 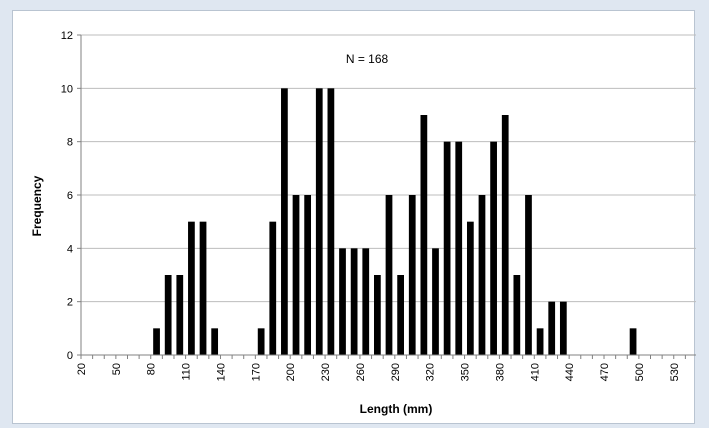 What do you see at coordinates (152, 369) in the screenshot?
I see `x-tick-label: 80` at bounding box center [152, 369].